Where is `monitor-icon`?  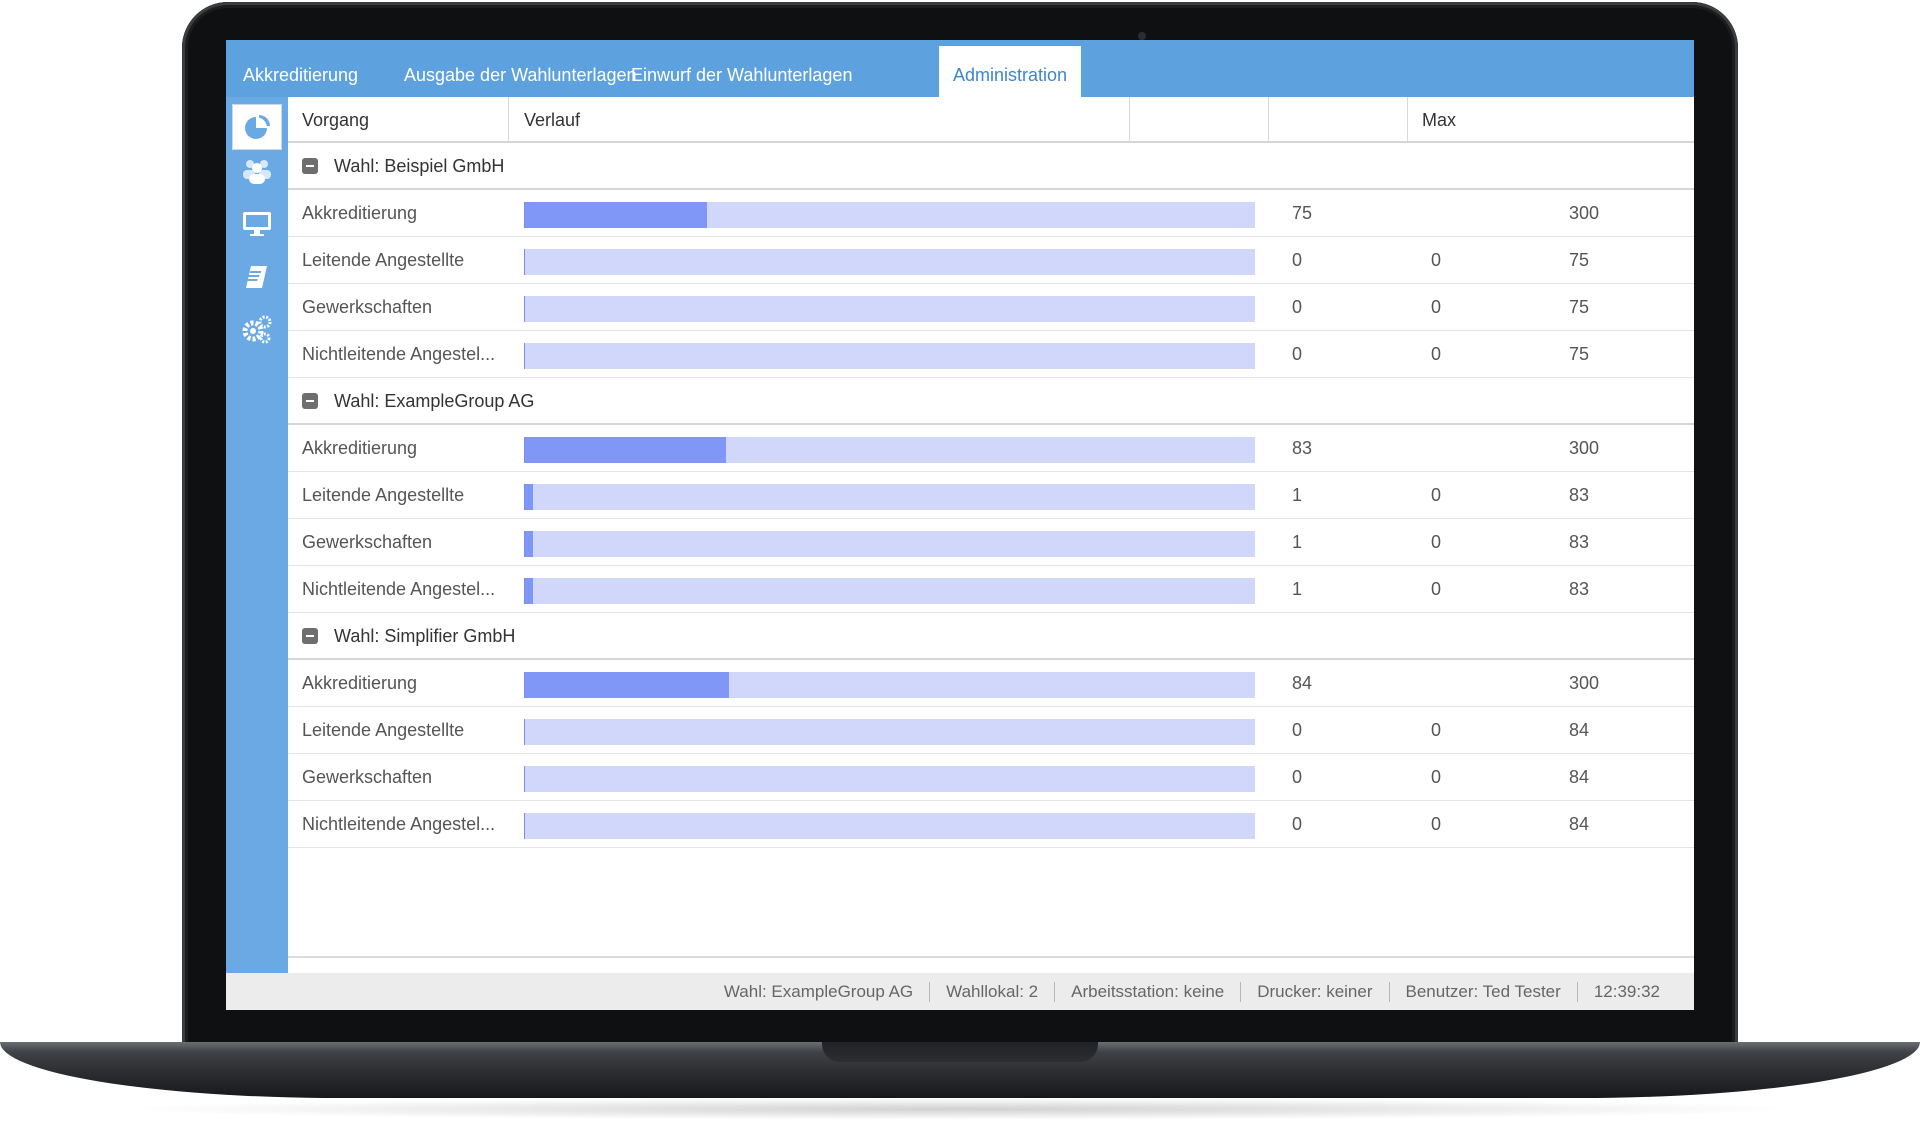
monitor-icon is located at coordinates (257, 224).